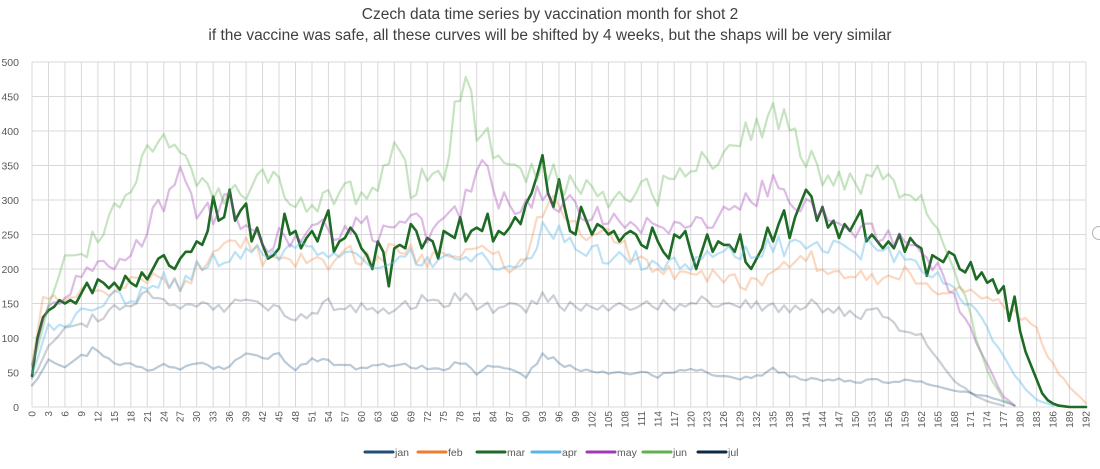 The width and height of the screenshot is (1100, 469). Describe the element at coordinates (455, 453) in the screenshot. I see `legend-label-feb: feb` at that location.